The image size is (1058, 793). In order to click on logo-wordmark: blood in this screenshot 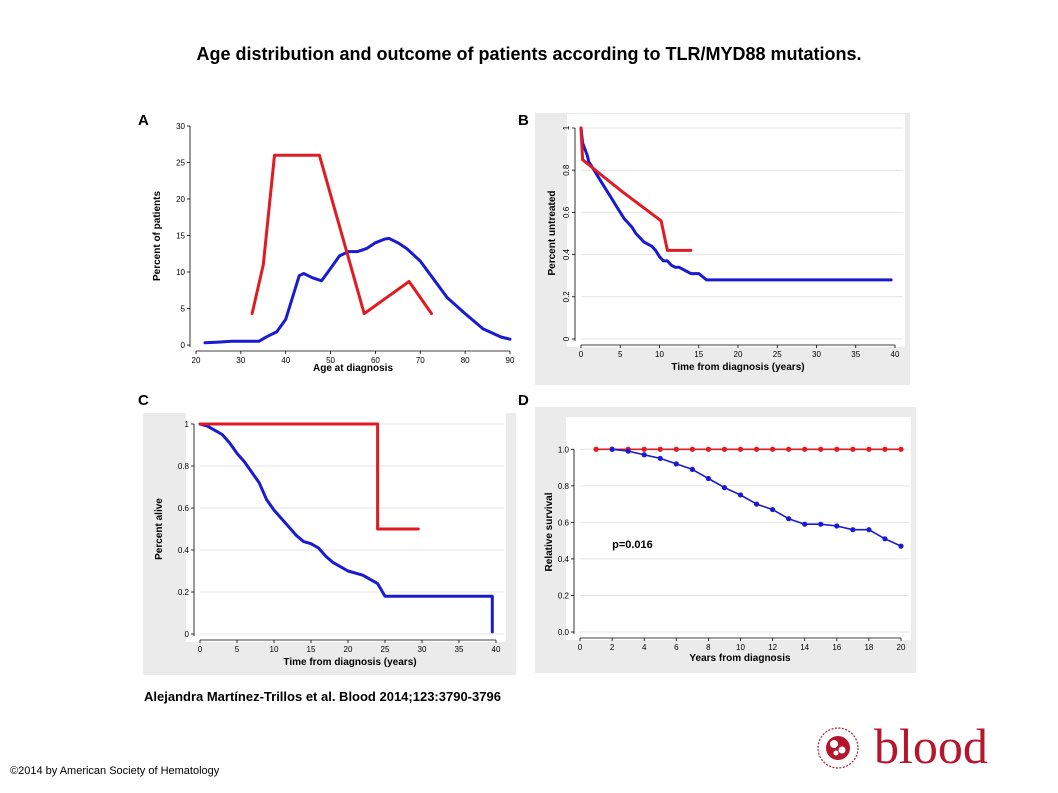, I will do `click(931, 746)`.